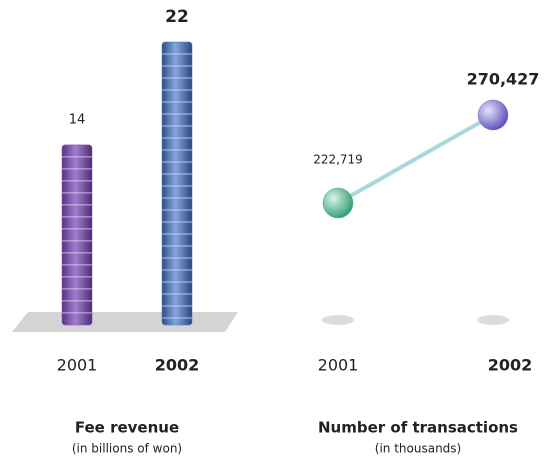 The height and width of the screenshot is (464, 545). Describe the element at coordinates (177, 17) in the screenshot. I see `value-label: 22` at that location.